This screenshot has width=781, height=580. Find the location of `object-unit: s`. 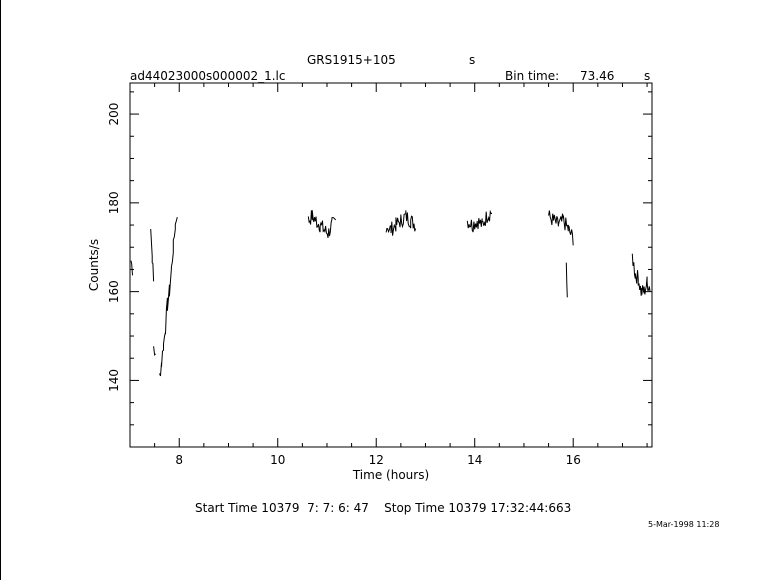

object-unit: s is located at coordinates (472, 60).